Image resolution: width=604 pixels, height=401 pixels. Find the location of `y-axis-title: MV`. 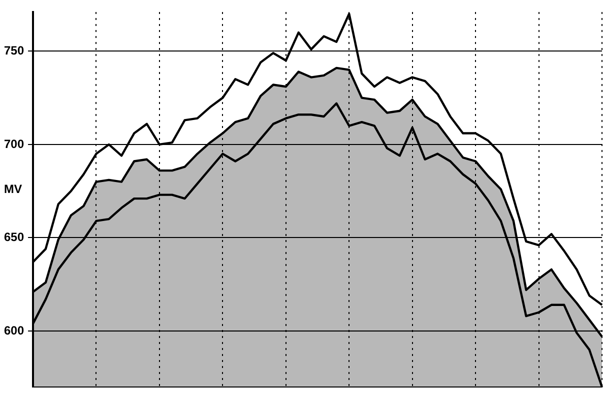

y-axis-title: MV is located at coordinates (13, 189).